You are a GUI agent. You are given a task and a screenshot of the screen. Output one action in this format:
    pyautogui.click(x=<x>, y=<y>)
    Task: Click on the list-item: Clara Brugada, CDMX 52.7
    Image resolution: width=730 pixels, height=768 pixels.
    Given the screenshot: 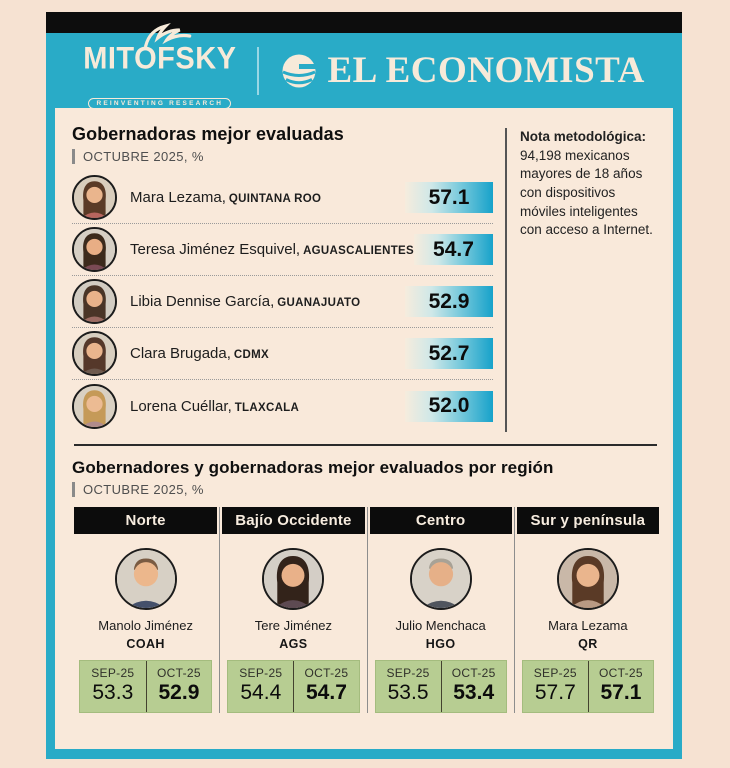 What is the action you would take?
    pyautogui.click(x=282, y=354)
    